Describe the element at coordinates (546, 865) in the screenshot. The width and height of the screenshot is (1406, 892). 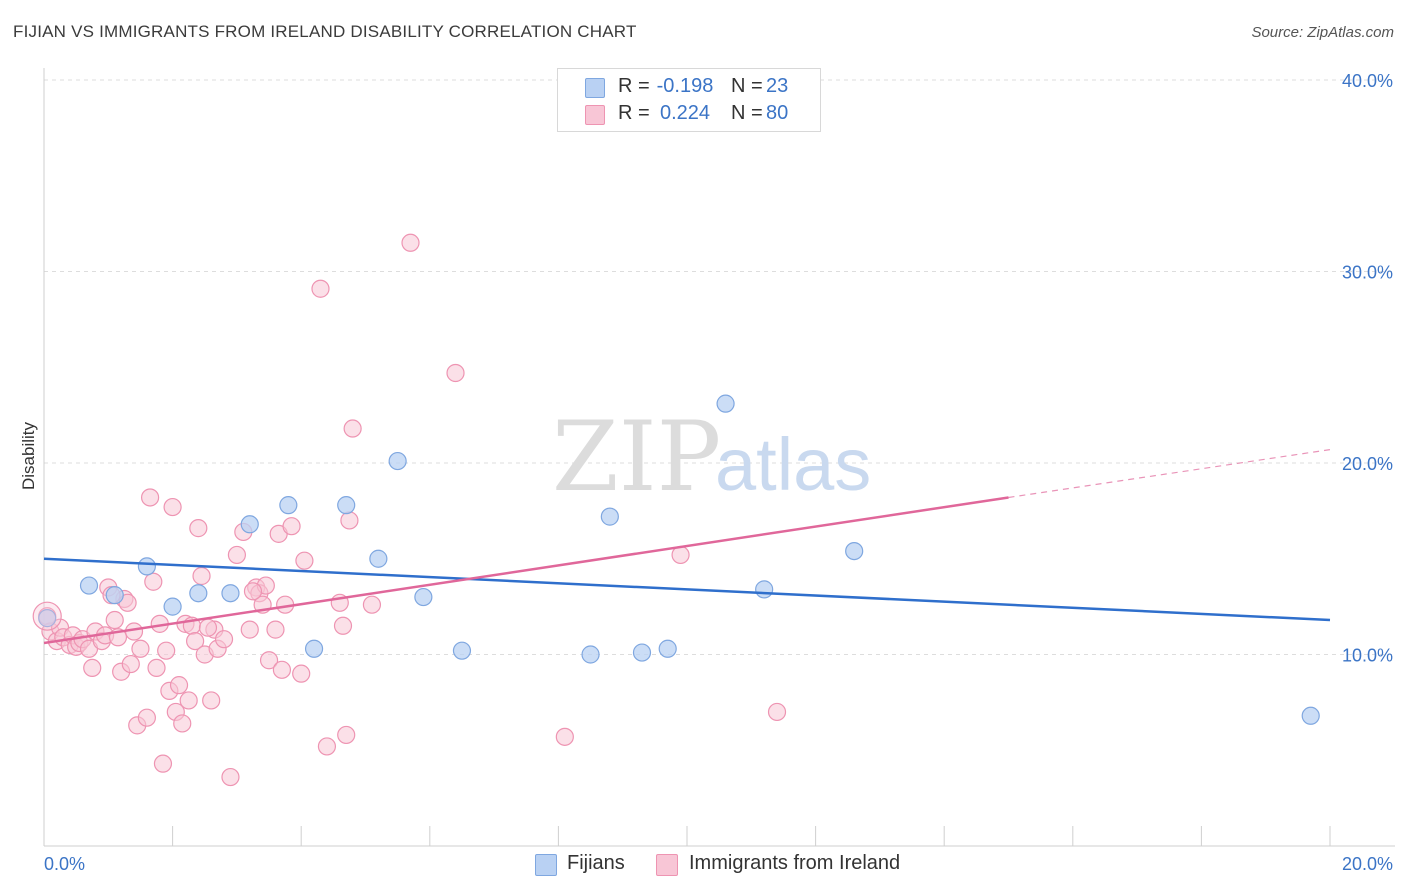
I see `legend-fijians-swatch` at that location.